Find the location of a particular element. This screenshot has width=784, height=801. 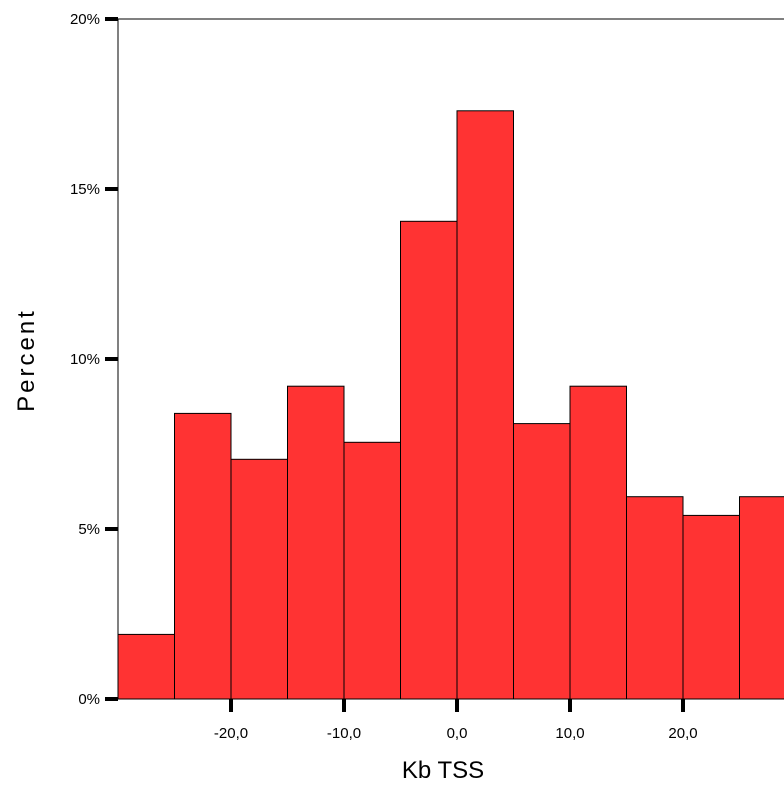

x-axis: -20,0 -10,0 0,0 10,0 20,0 is located at coordinates (451, 720).